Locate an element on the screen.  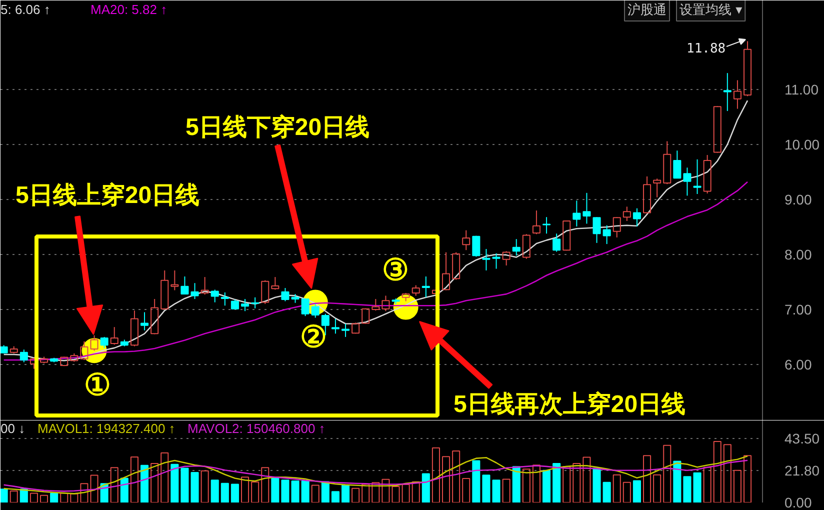
y-tick-label: 43.50 is located at coordinates (802, 438).